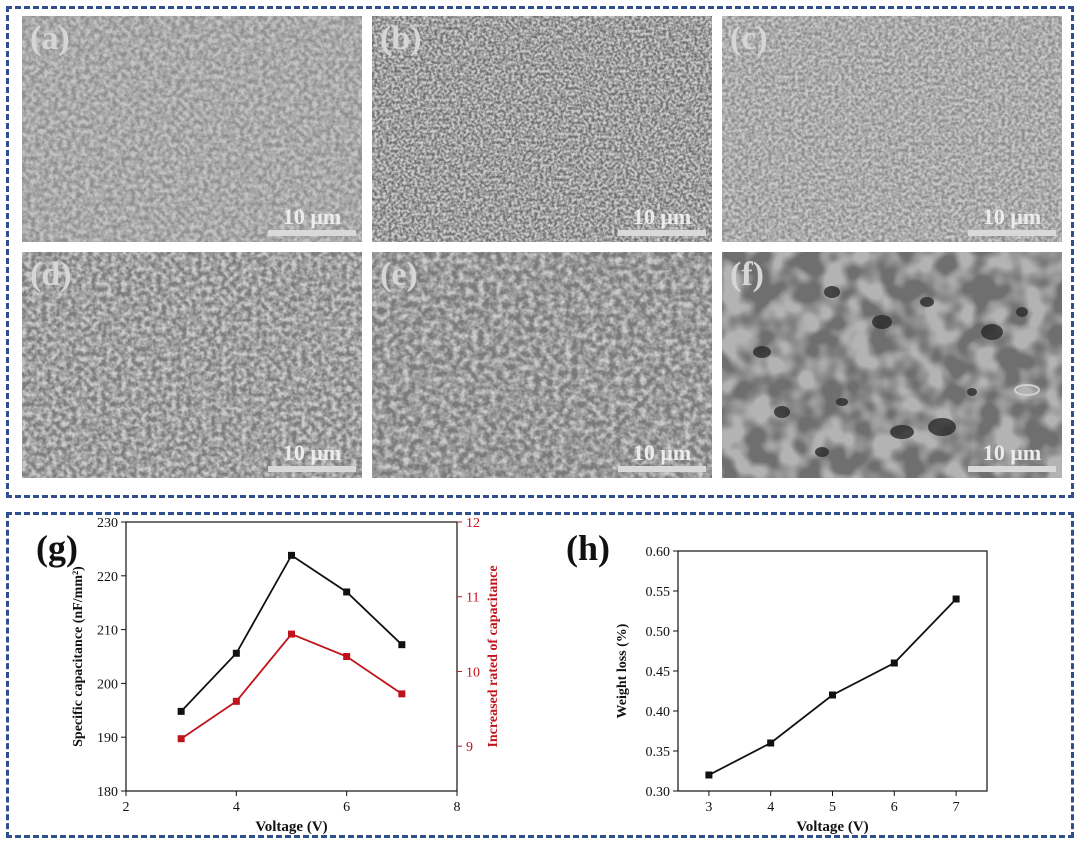  I want to click on x-tick-label: 2, so click(126, 807).